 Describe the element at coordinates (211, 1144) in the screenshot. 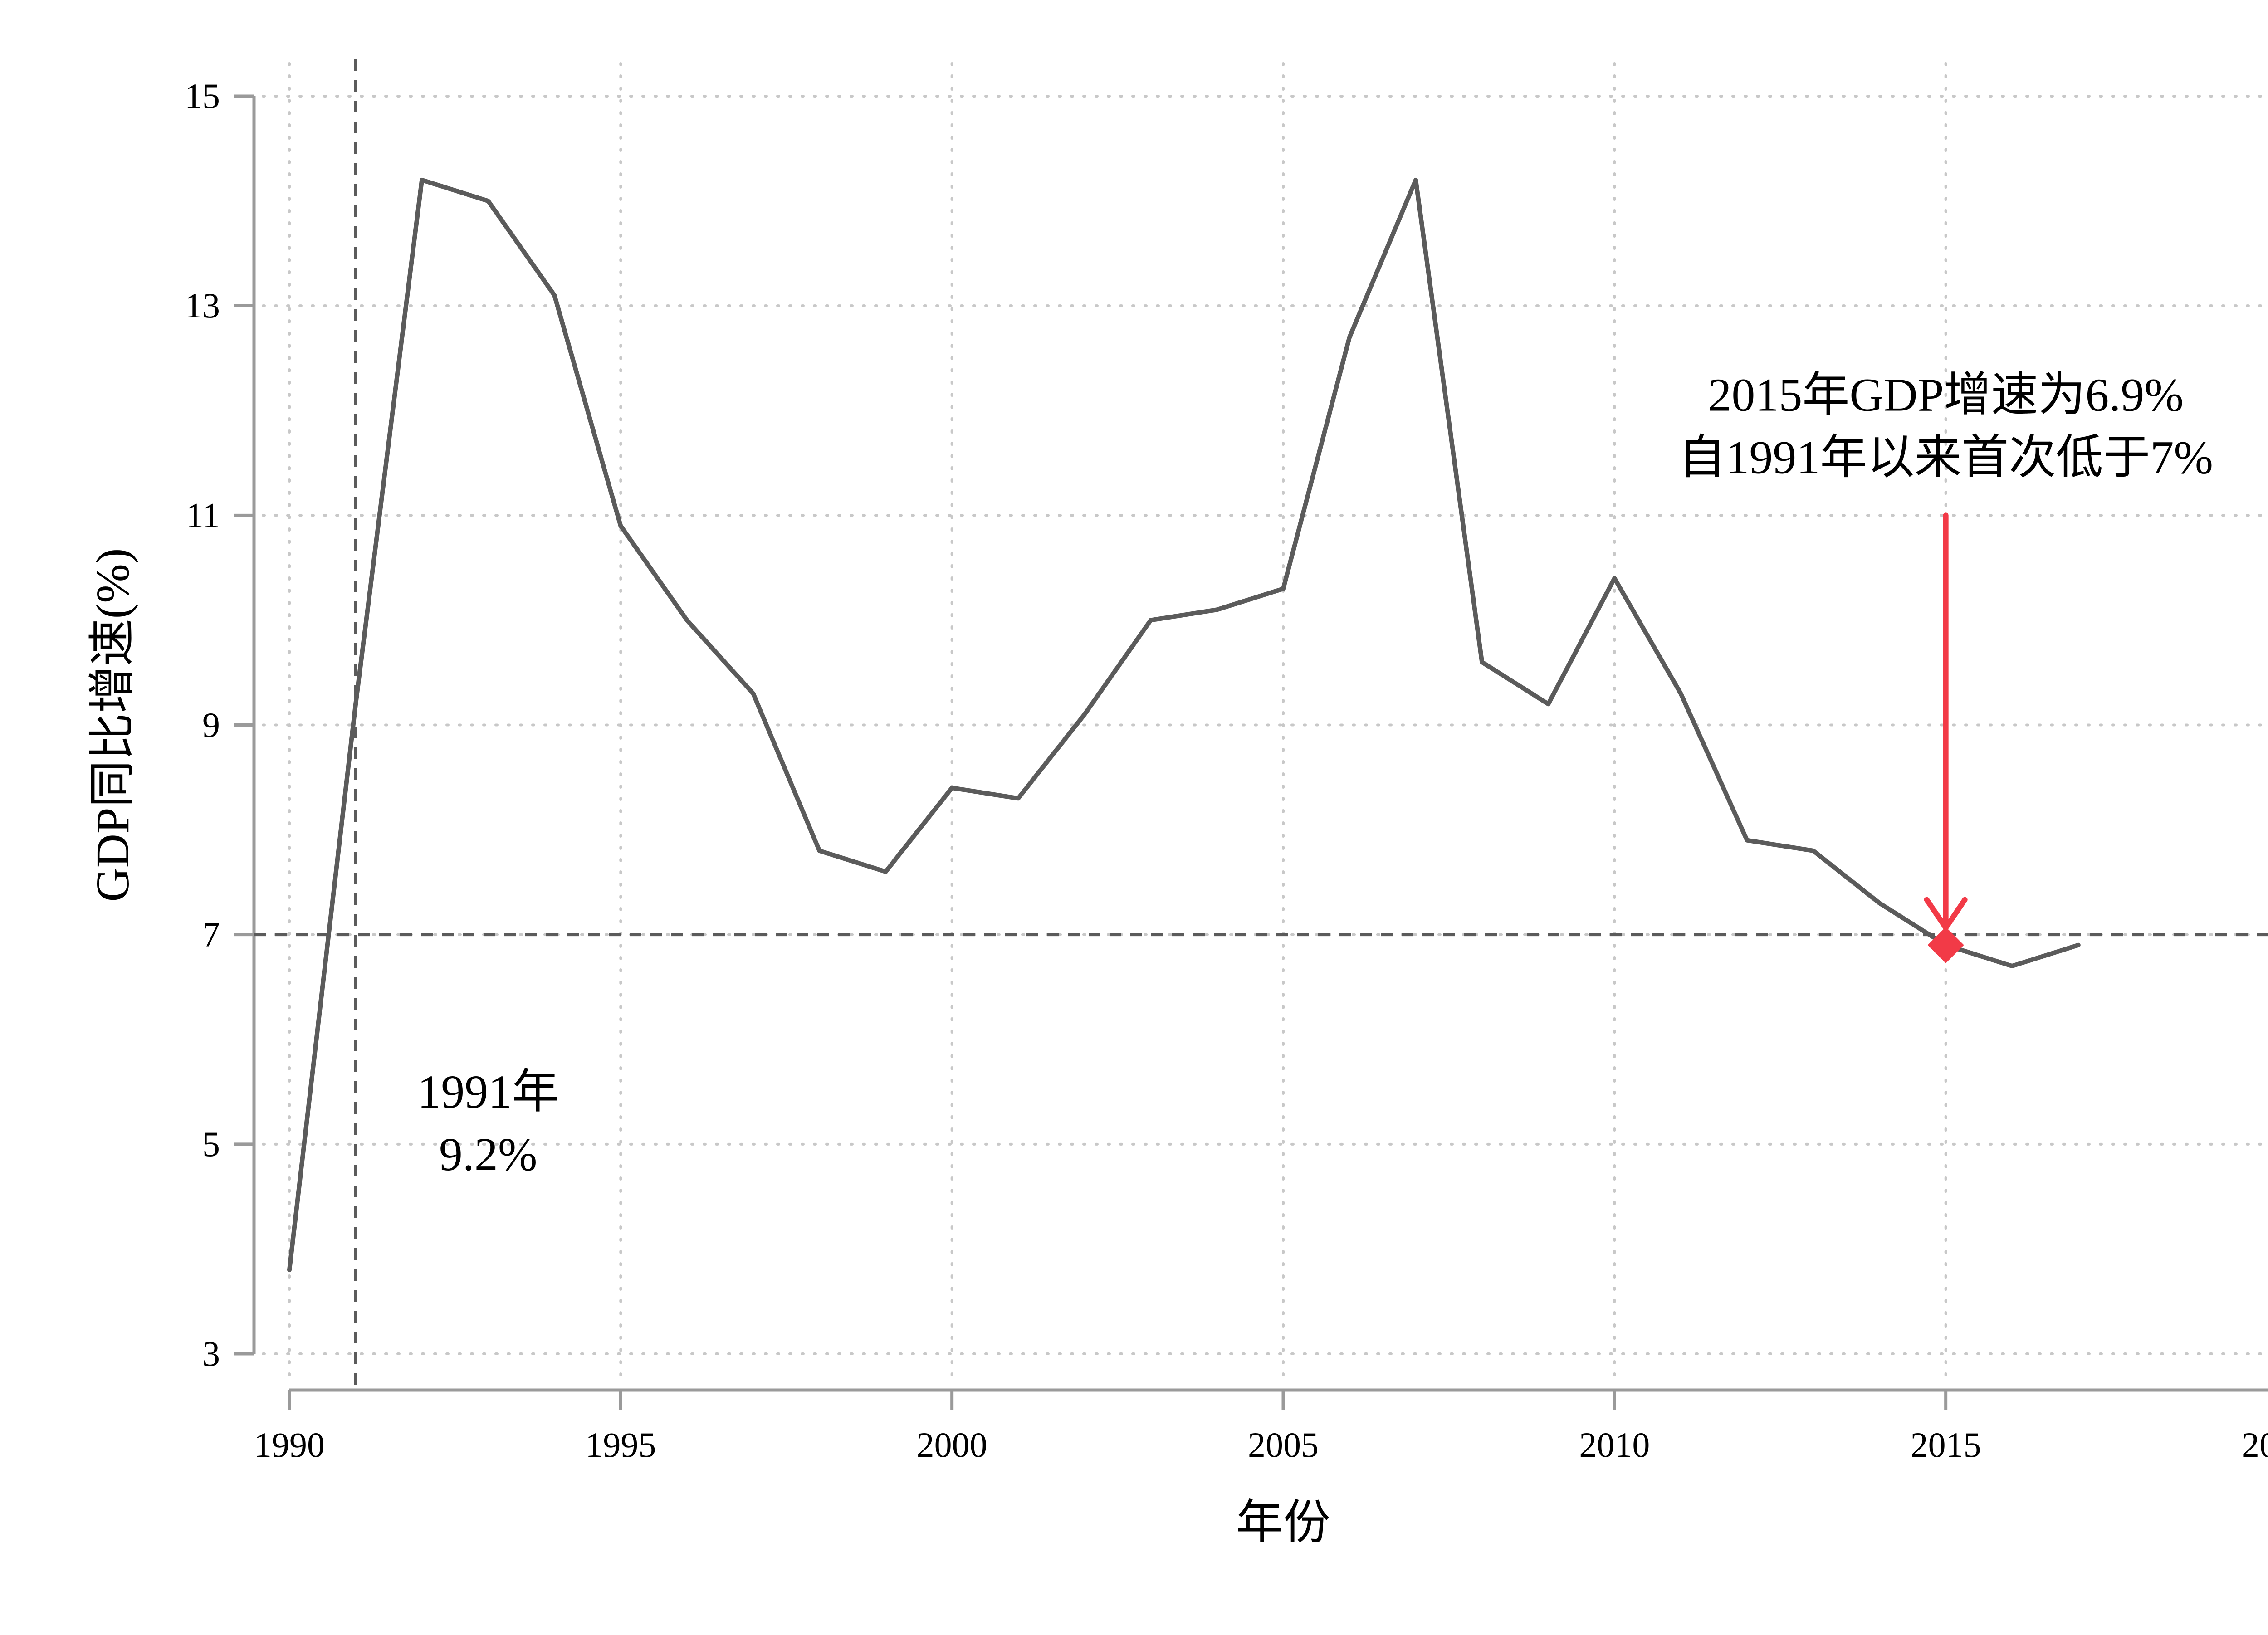

I see `y-tick-label: 5` at that location.